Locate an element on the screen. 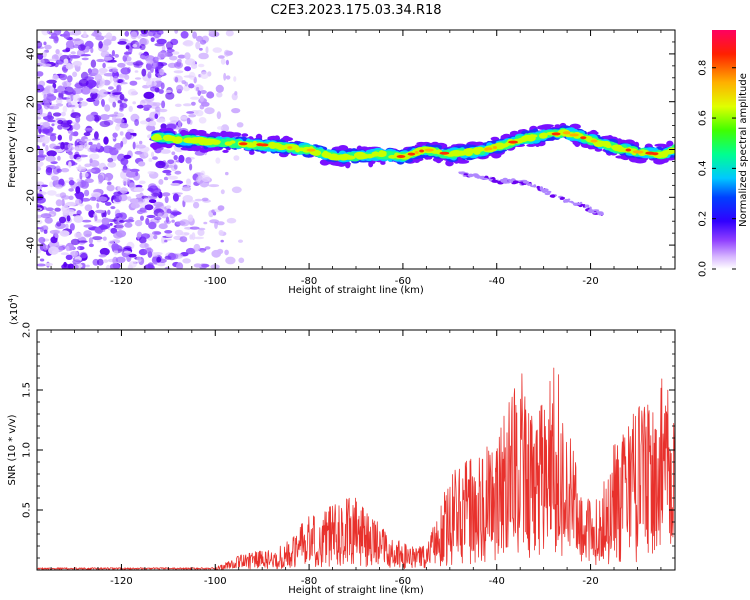  colorbar-gradient is located at coordinates (724, 149).